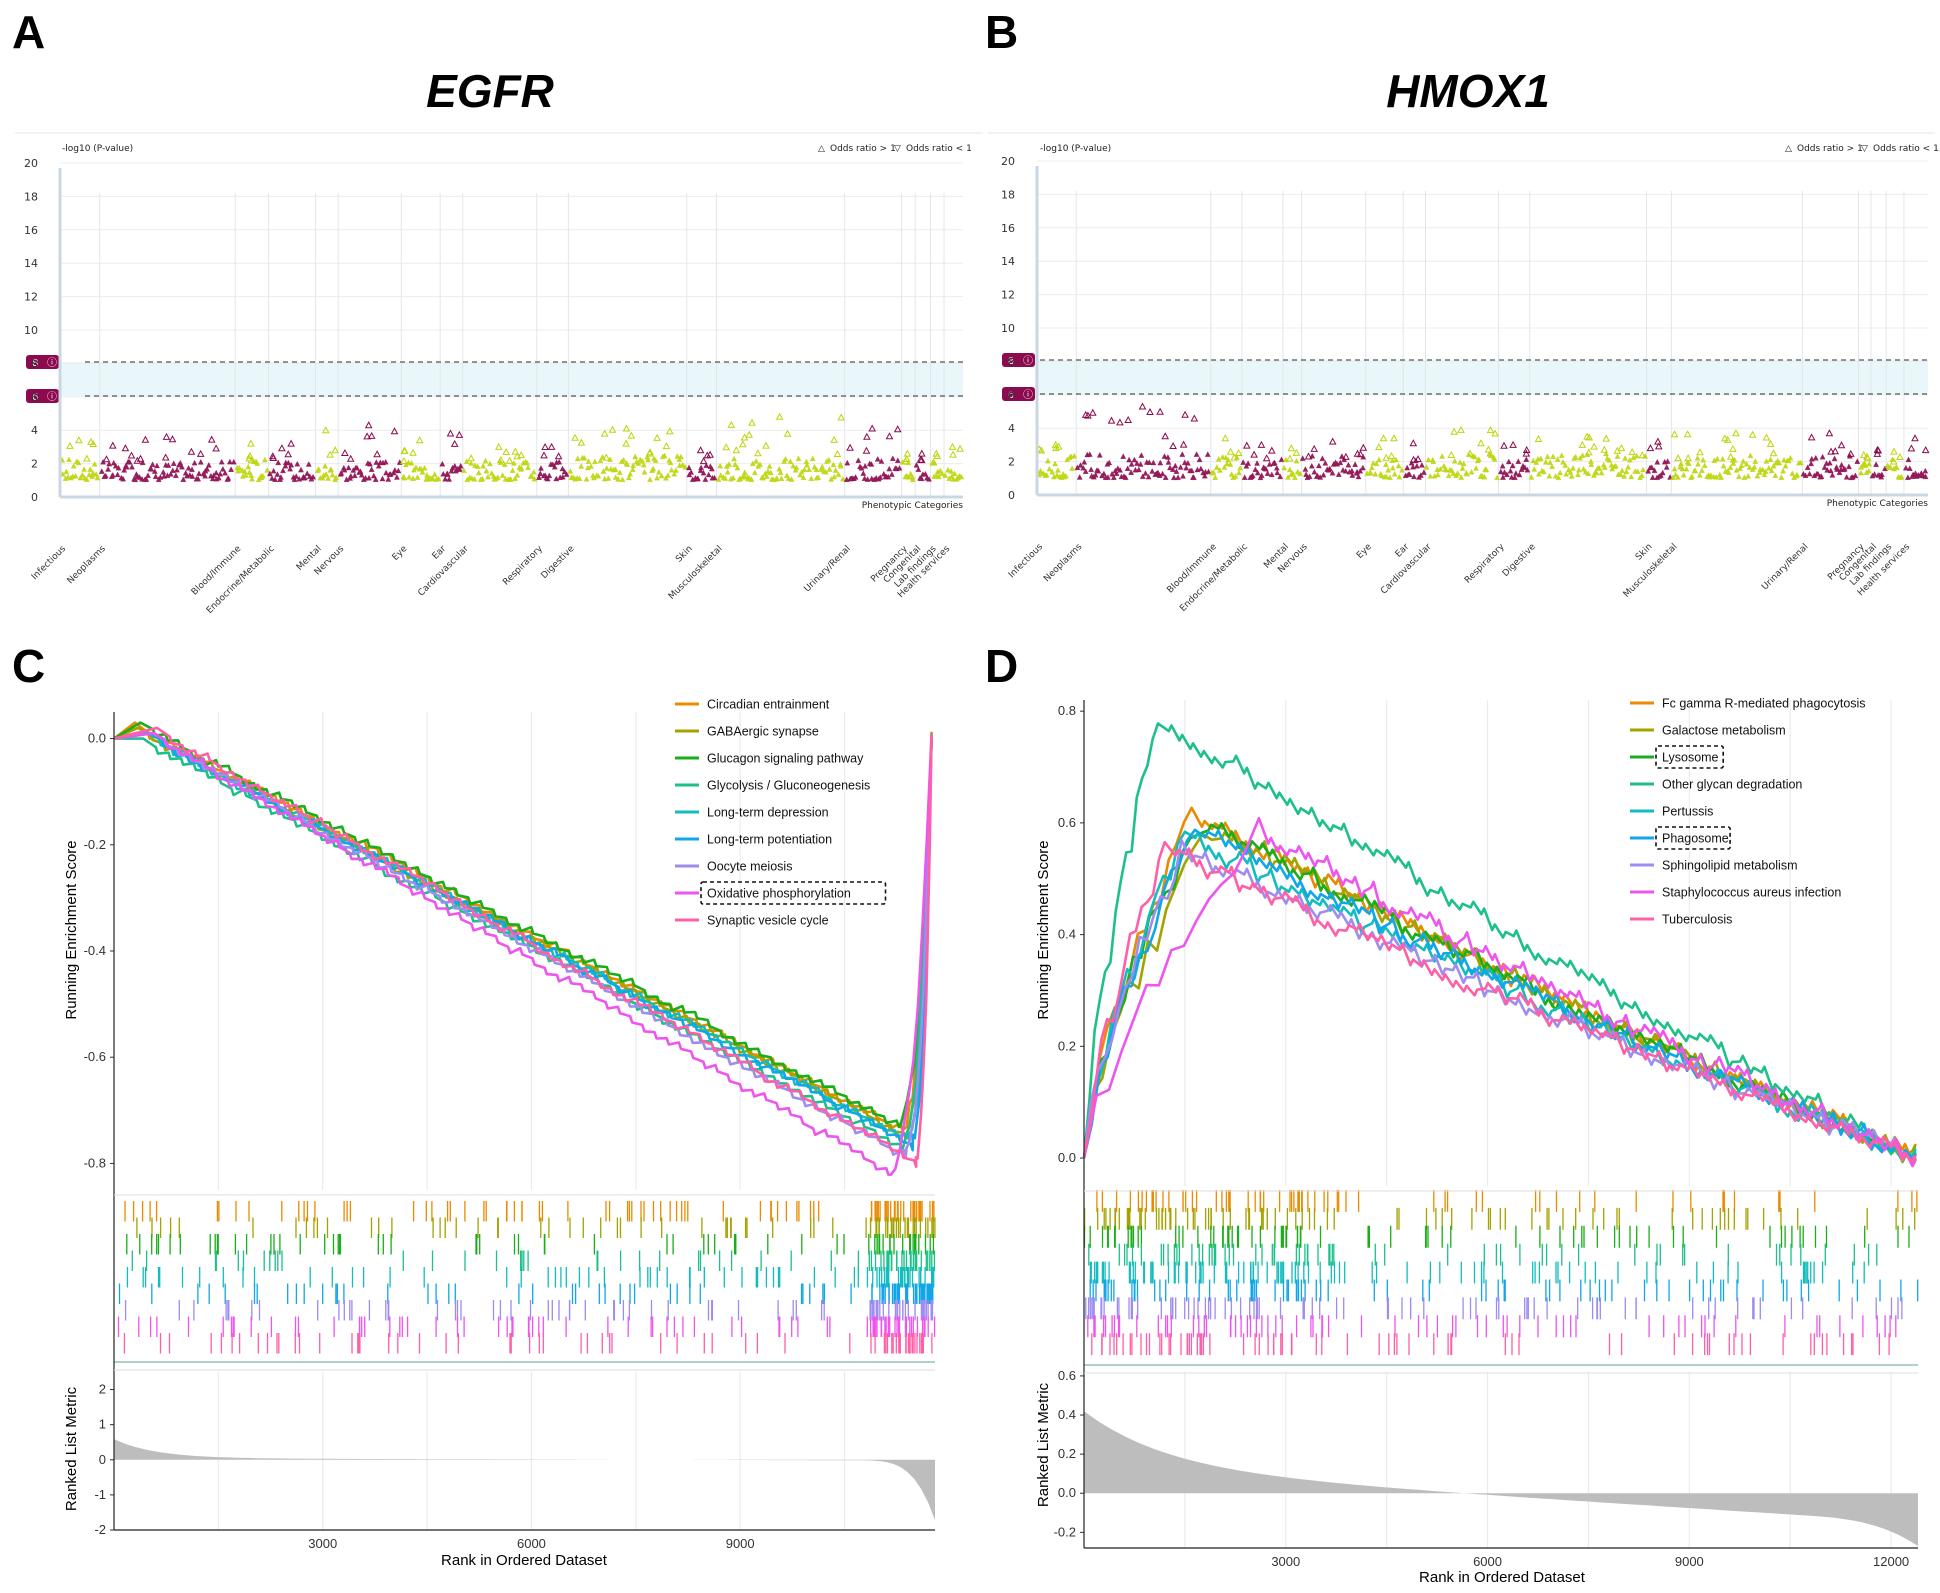 The width and height of the screenshot is (1940, 1593). I want to click on legend-down-triangle-icon: ▽, so click(1864, 149).